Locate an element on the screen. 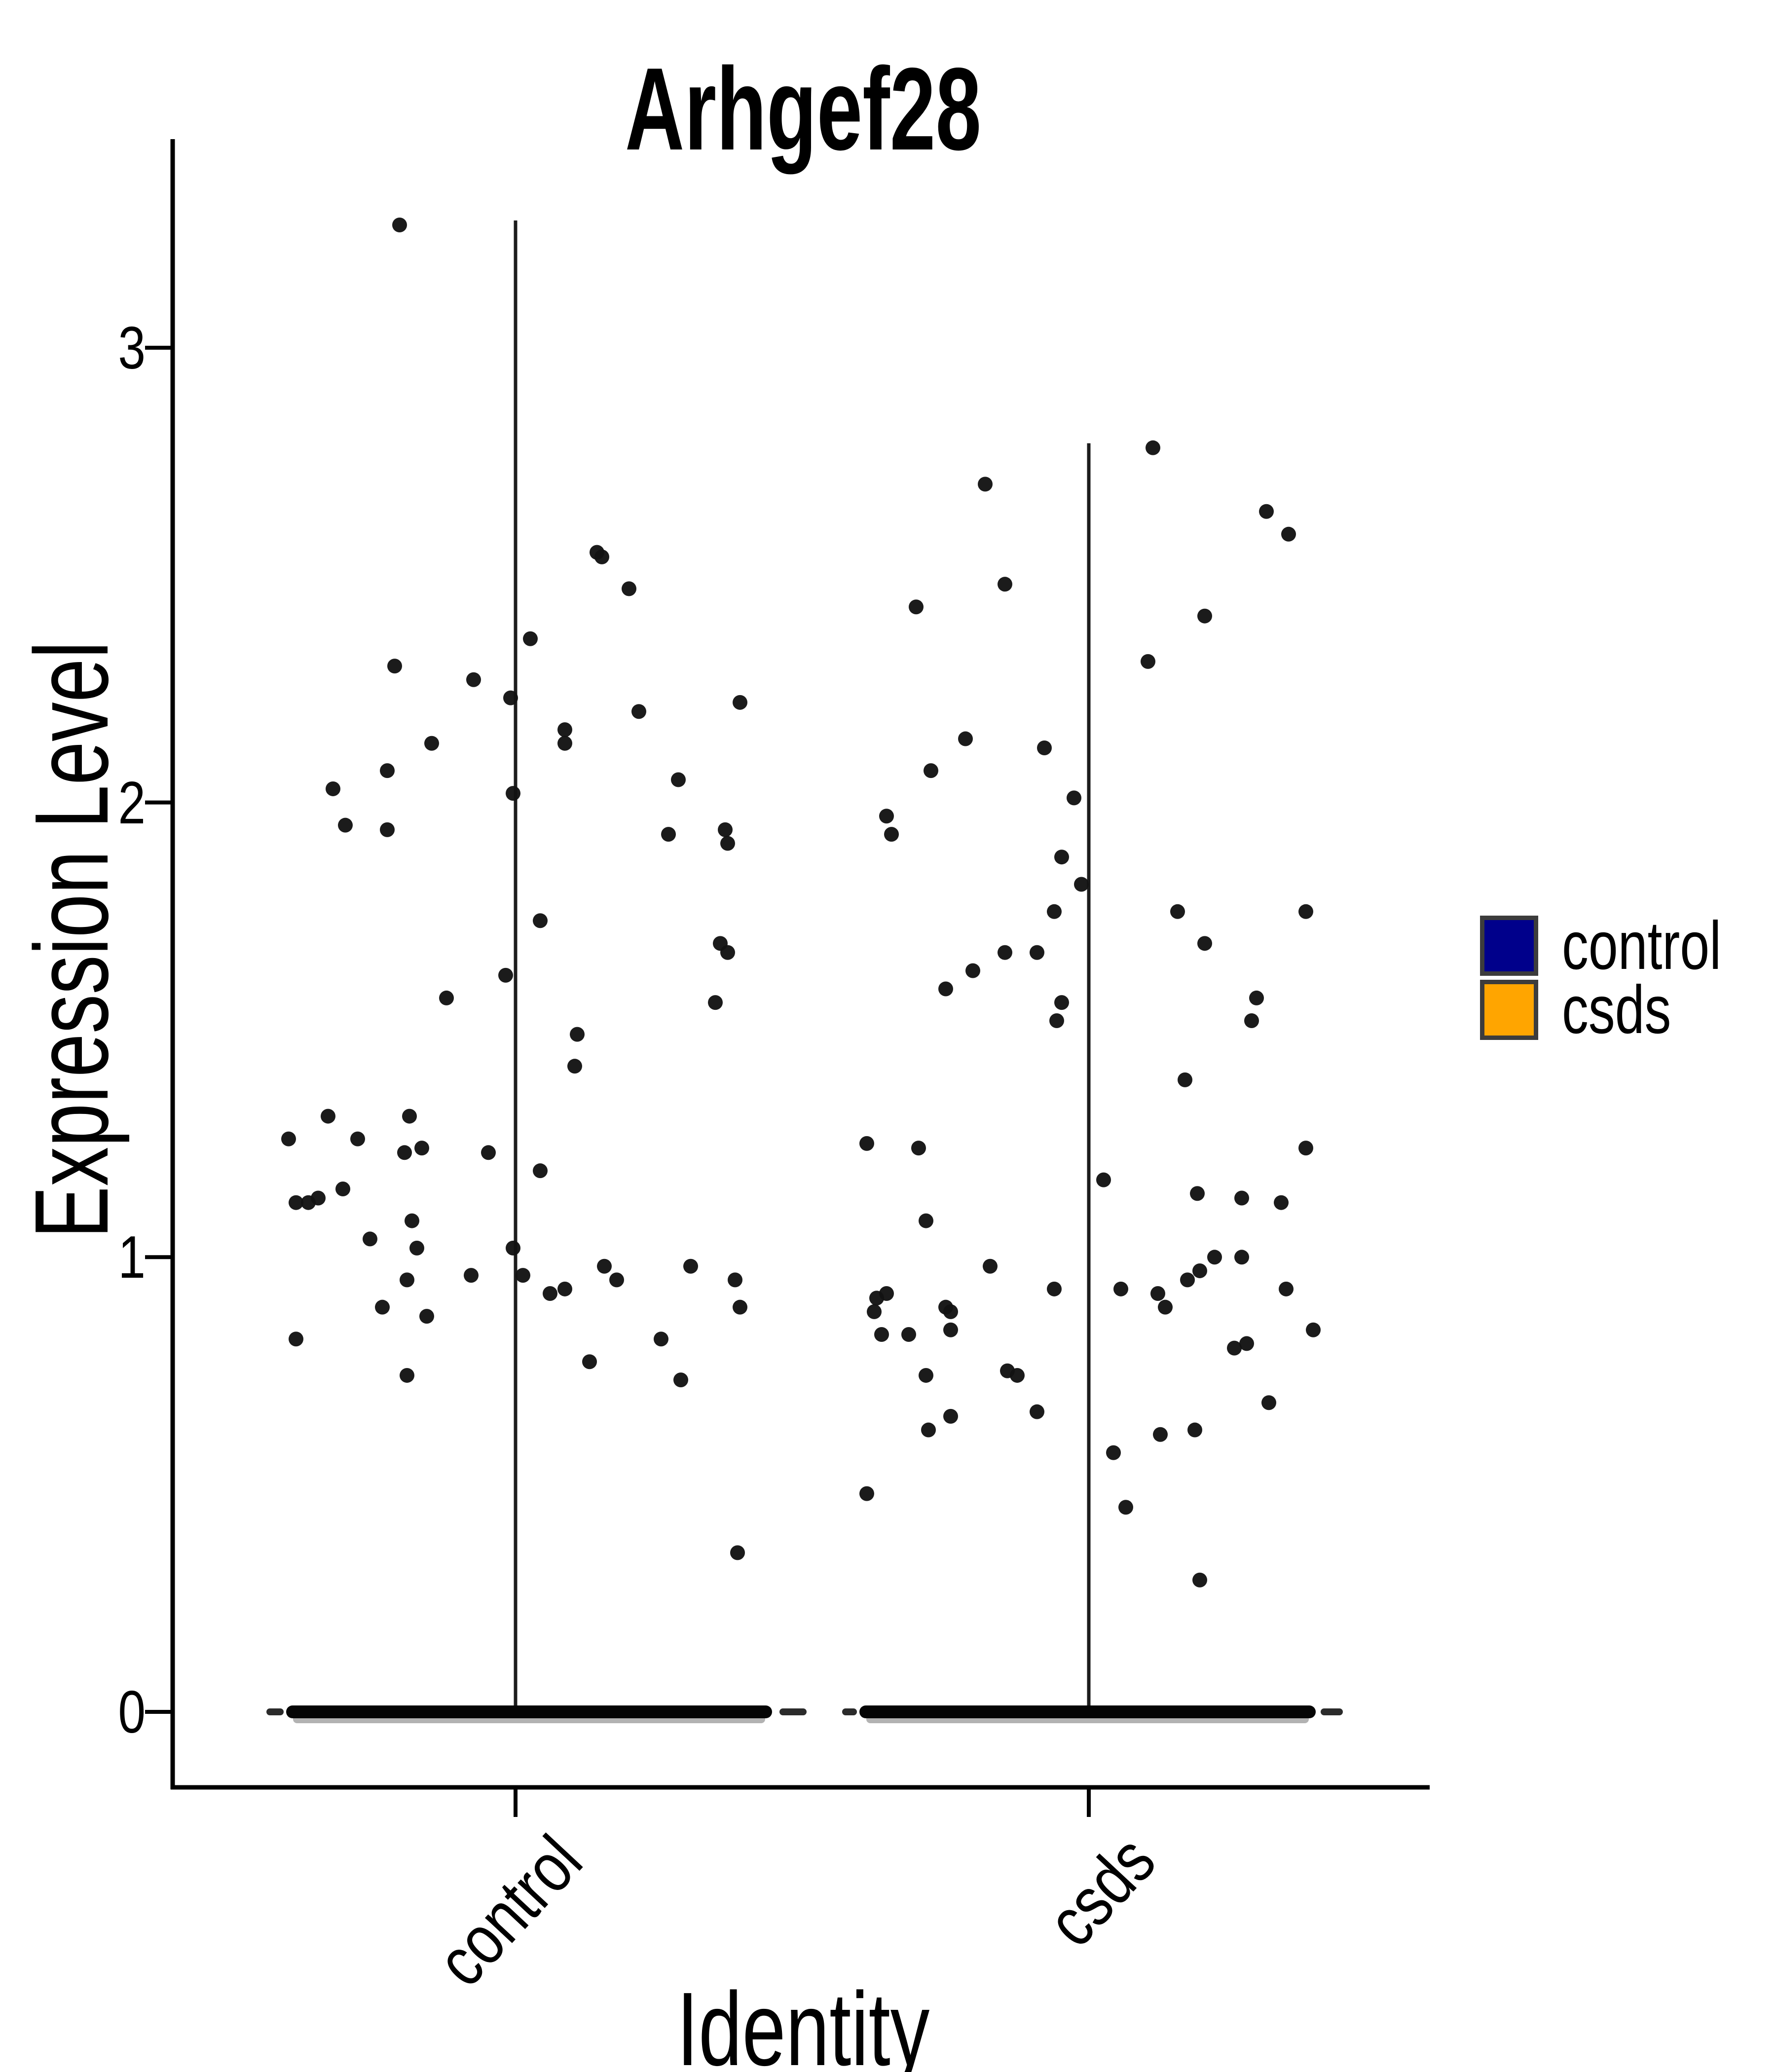  legend-item-csds: csds is located at coordinates (1623, 1010).